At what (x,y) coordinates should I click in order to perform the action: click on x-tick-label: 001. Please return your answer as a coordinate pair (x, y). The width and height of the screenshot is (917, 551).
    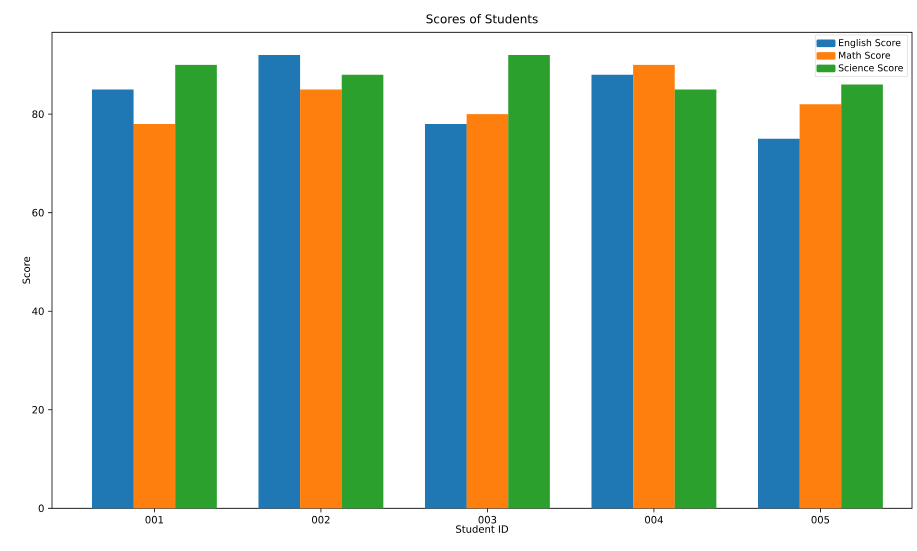
    Looking at the image, I should click on (155, 520).